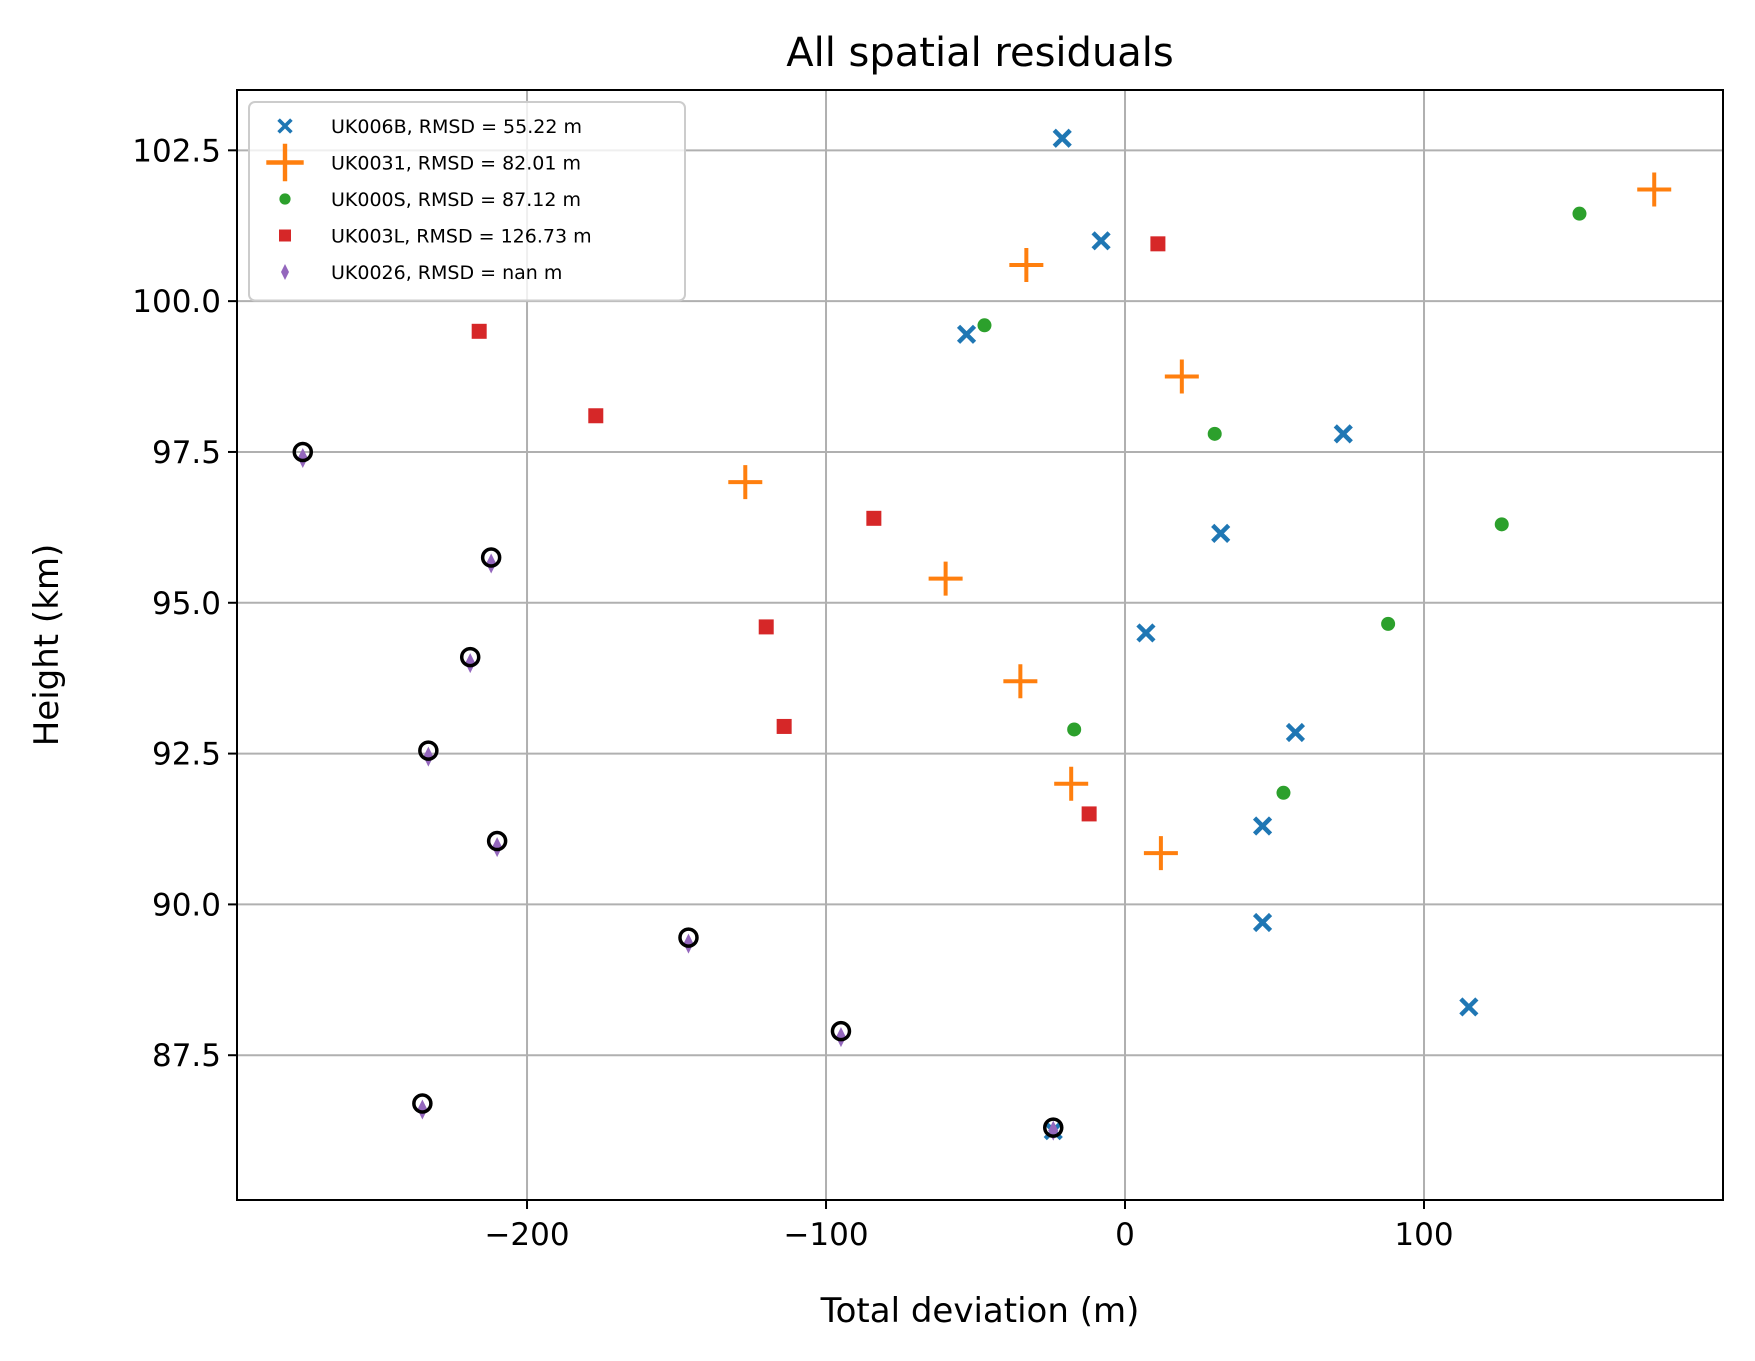 The image size is (1755, 1361). I want to click on legend-label: UK0026, RMSD = nan m, so click(446, 273).